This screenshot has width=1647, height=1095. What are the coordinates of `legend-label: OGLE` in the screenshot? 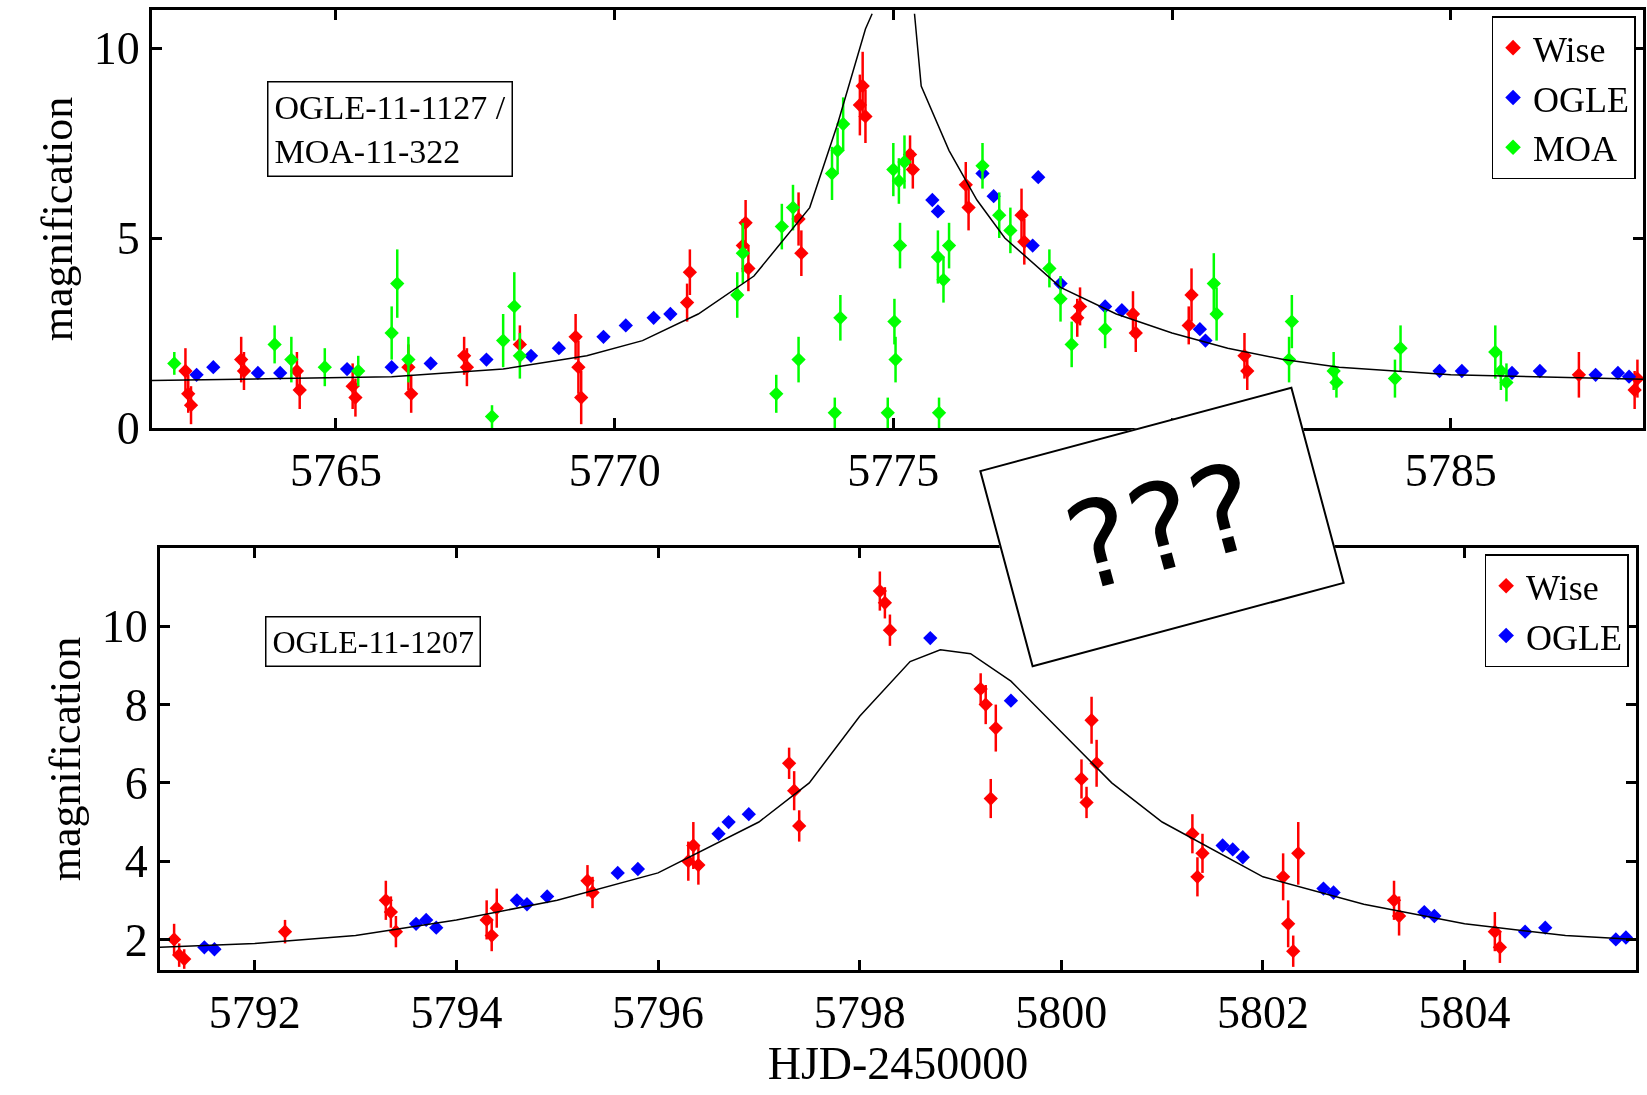 It's located at (1581, 99).